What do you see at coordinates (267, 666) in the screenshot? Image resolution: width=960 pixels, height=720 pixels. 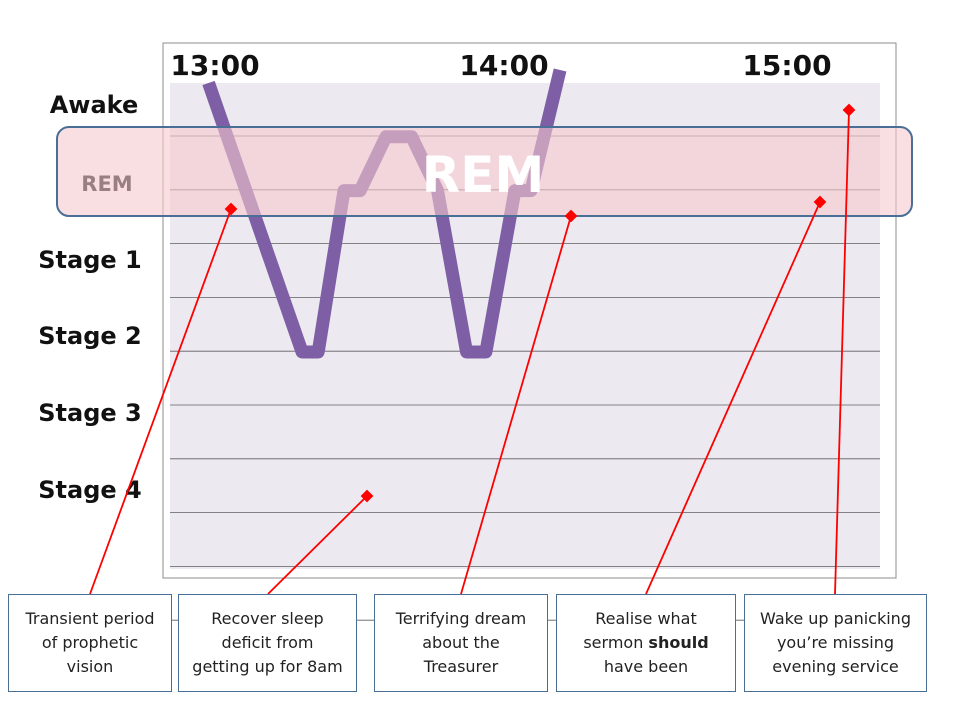 I see `annotation-text-line: getting up for 8am` at bounding box center [267, 666].